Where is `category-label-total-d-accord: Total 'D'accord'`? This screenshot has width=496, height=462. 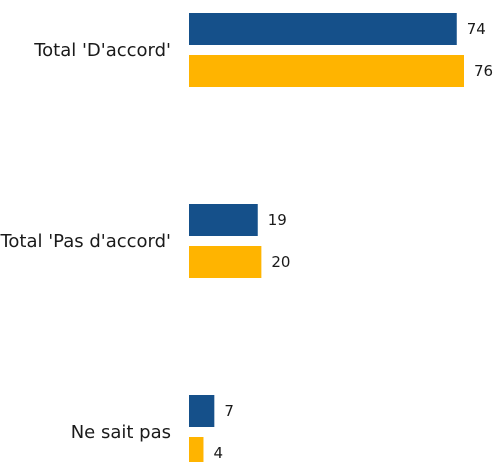 category-label-total-d-accord: Total 'D'accord' is located at coordinates (102, 50).